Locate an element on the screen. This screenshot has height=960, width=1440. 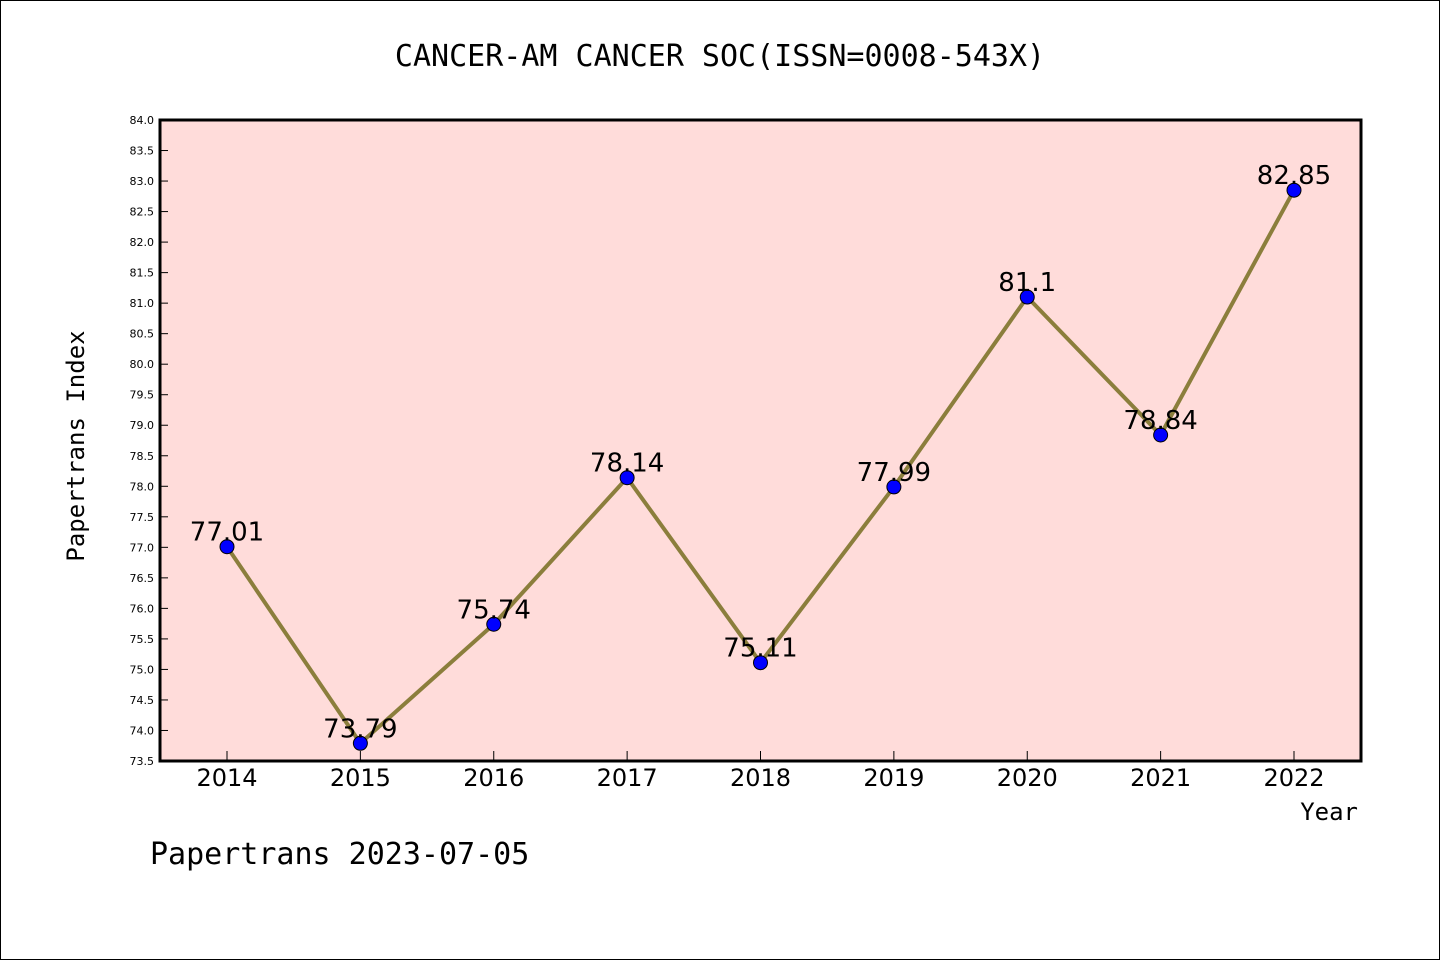
x-tick-label: 2015 is located at coordinates (360, 778).